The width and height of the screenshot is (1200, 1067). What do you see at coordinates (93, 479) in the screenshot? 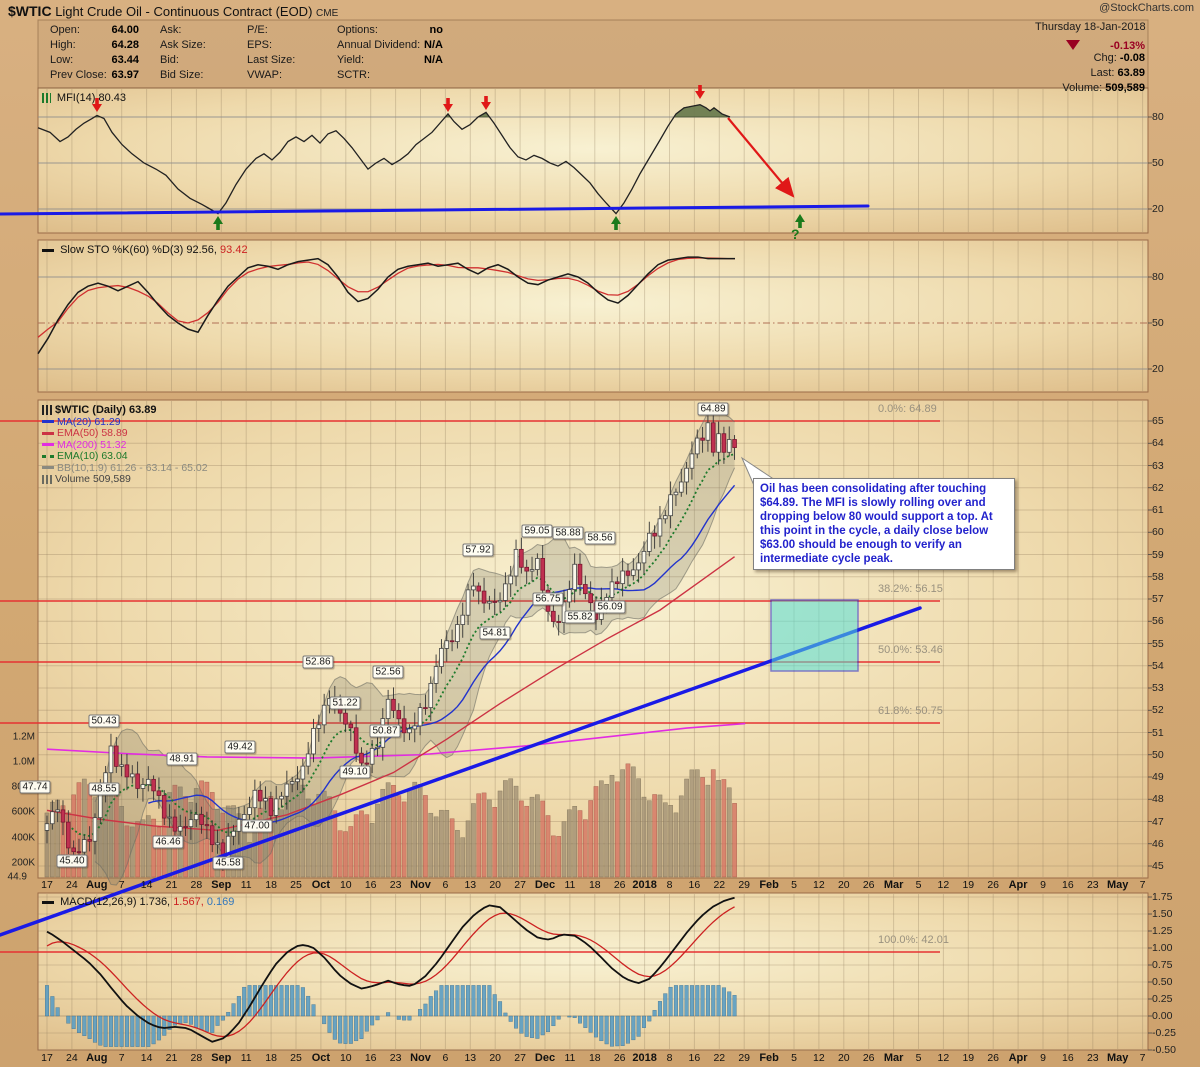
I see `legend-text: Volume 509,589` at bounding box center [93, 479].